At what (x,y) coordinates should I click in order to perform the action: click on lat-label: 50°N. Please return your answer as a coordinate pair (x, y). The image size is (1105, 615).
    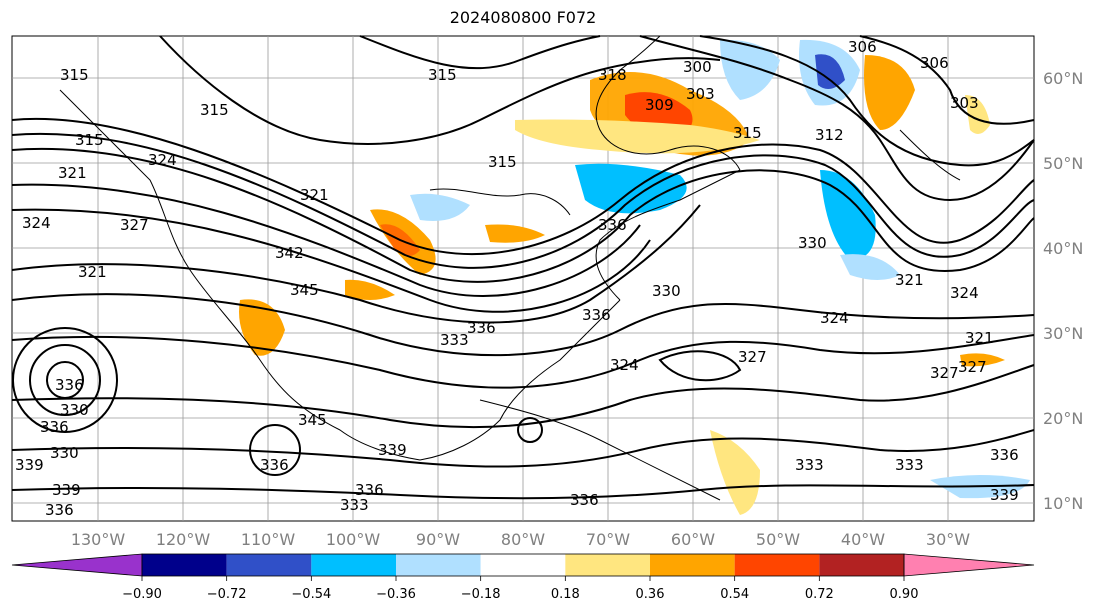
    Looking at the image, I should click on (1063, 163).